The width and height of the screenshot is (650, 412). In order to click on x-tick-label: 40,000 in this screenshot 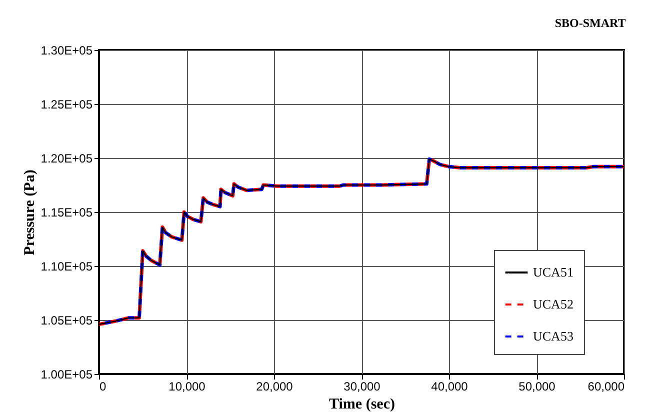, I will do `click(449, 387)`.